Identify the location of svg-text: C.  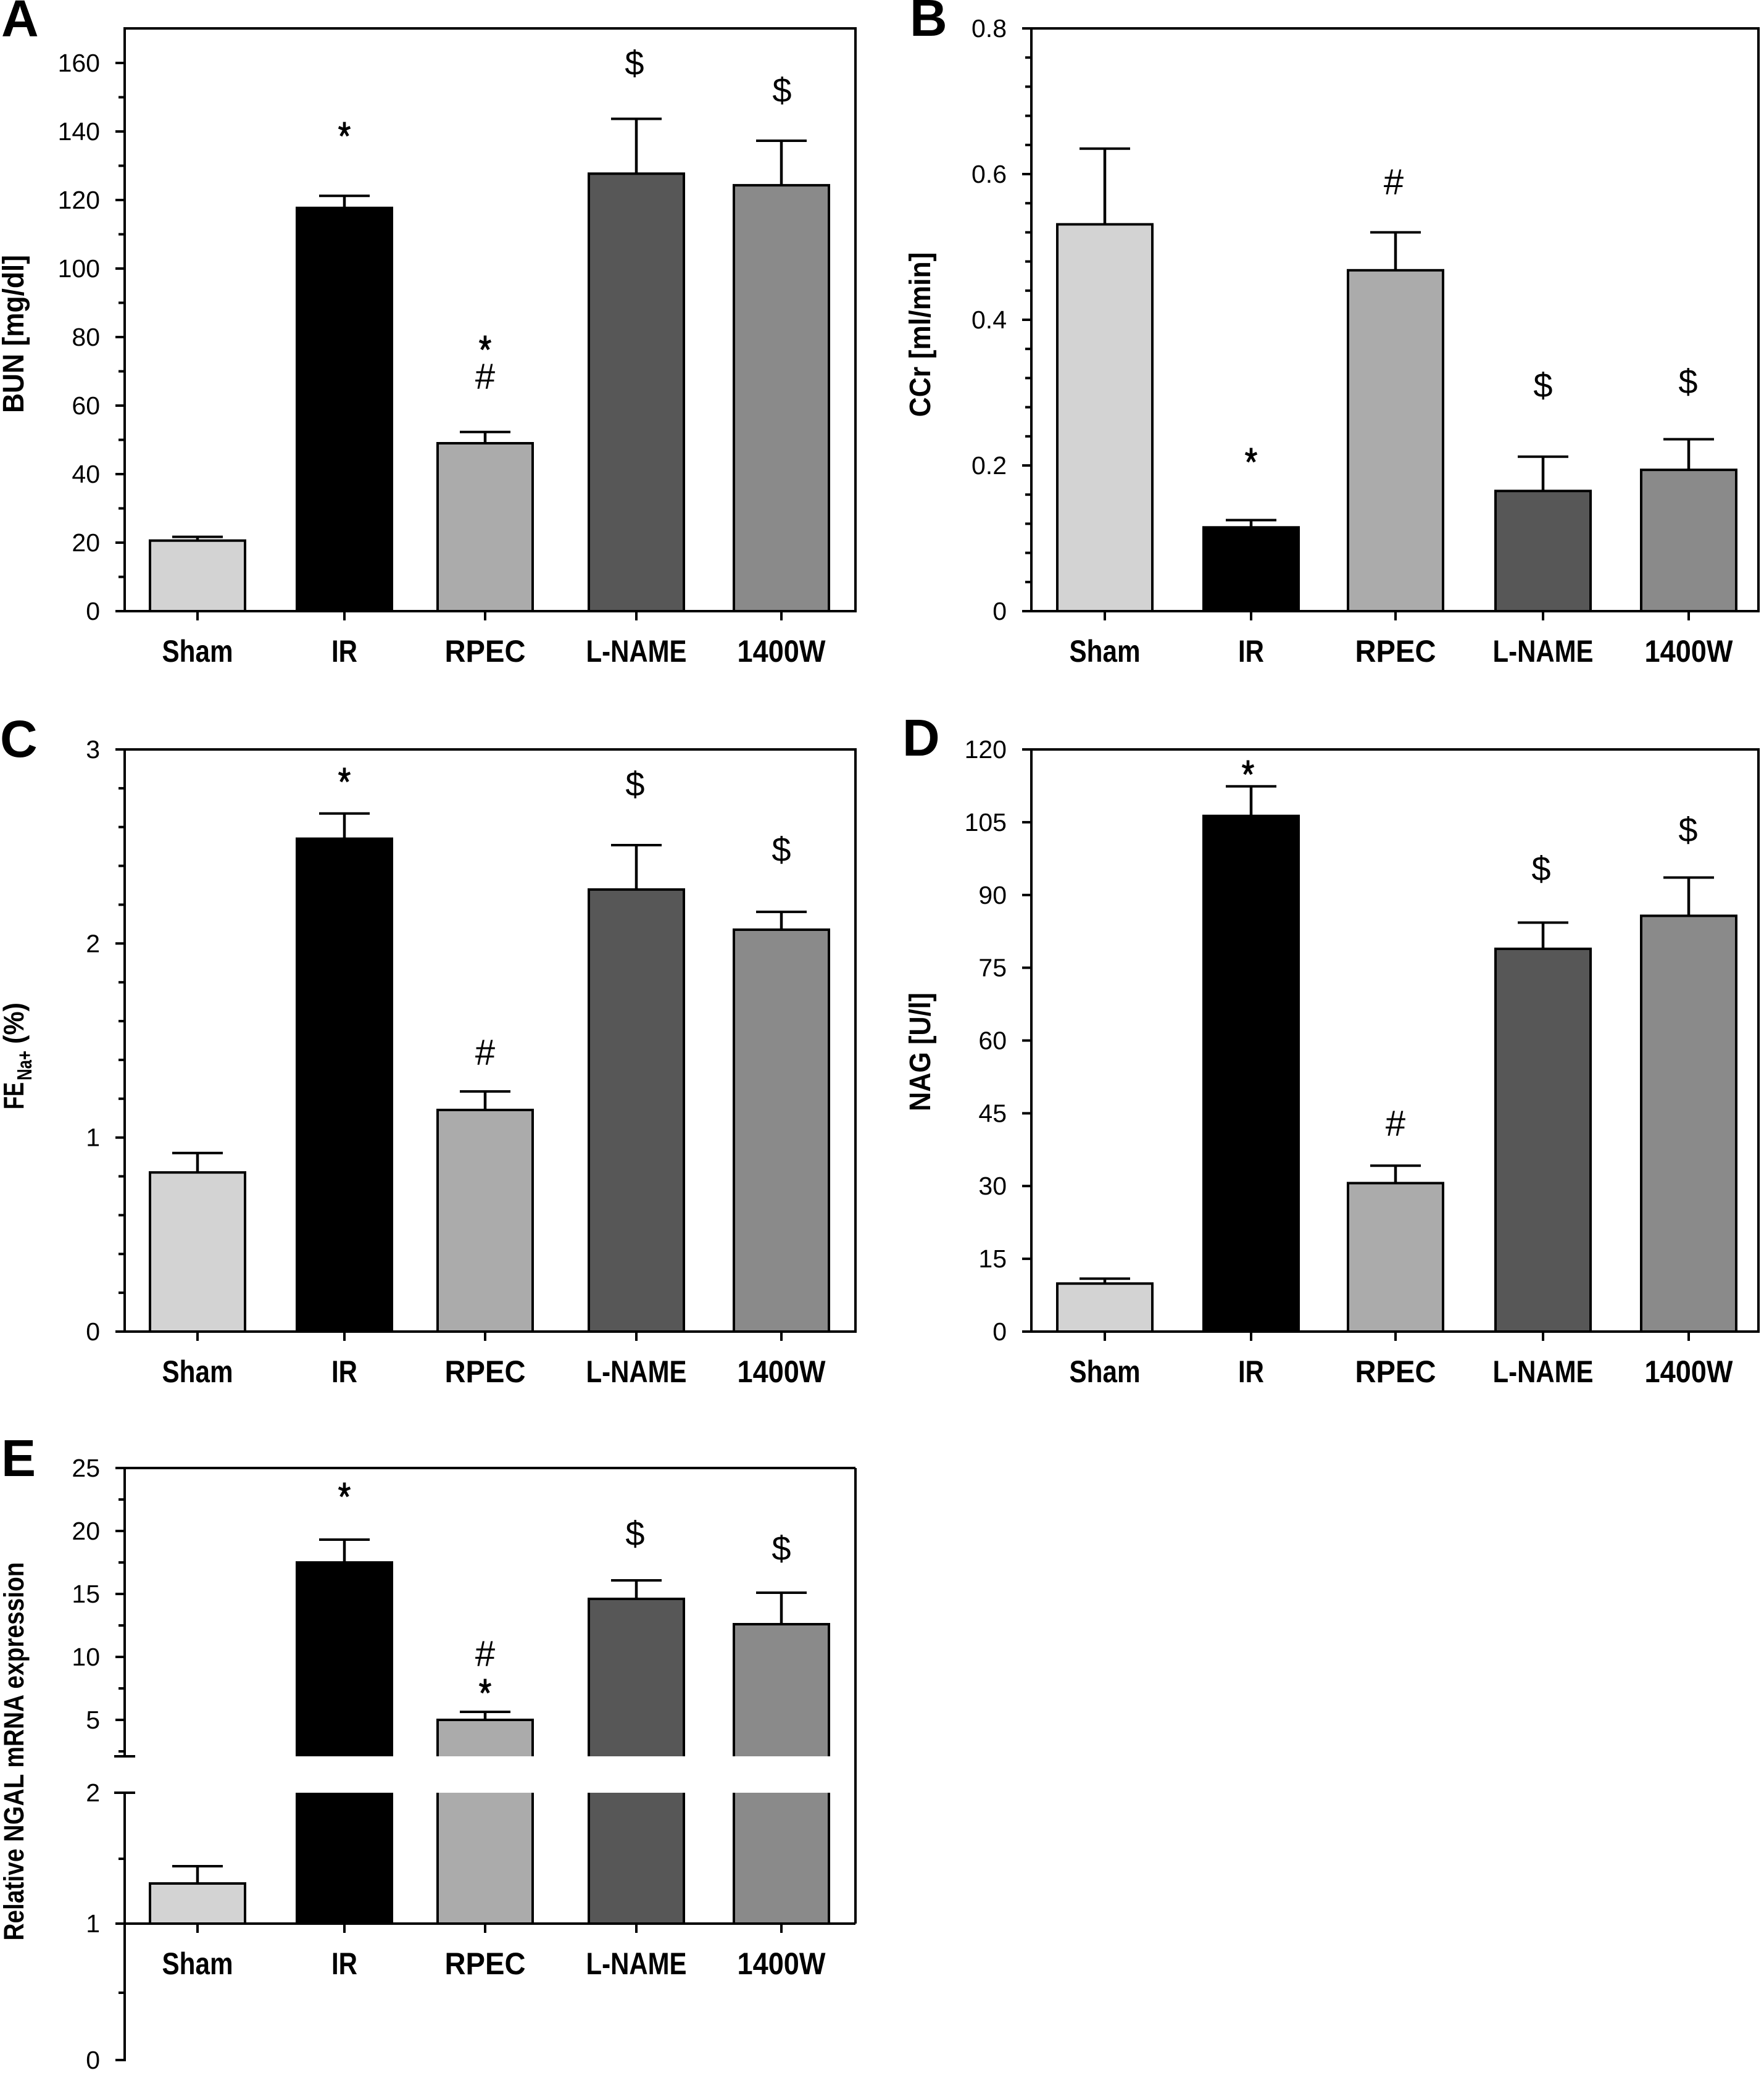
(19, 739).